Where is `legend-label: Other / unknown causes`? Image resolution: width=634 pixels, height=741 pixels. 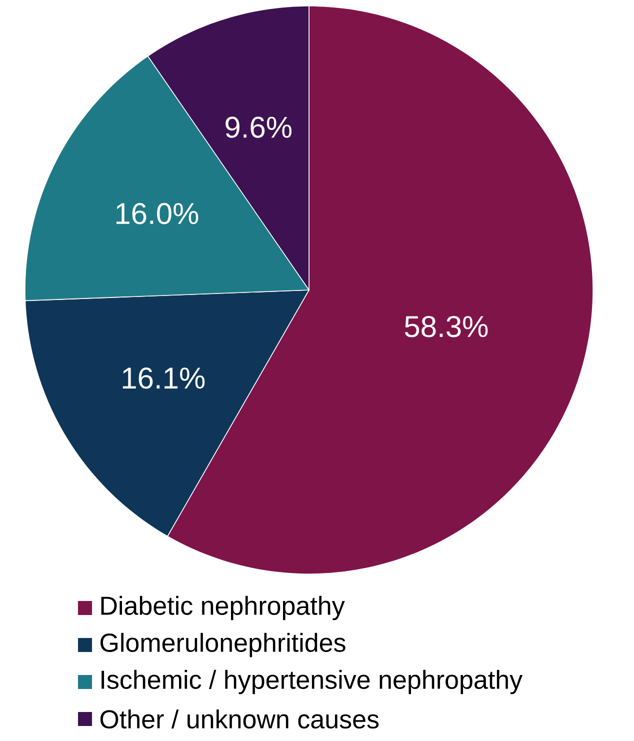
legend-label: Other / unknown causes is located at coordinates (239, 719).